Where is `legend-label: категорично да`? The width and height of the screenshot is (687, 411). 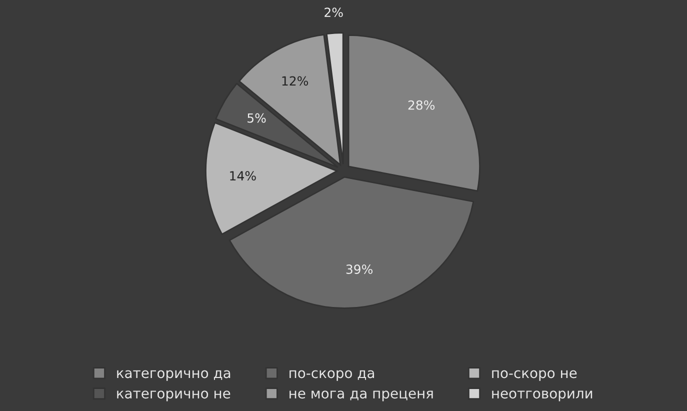 legend-label: категорично да is located at coordinates (173, 375).